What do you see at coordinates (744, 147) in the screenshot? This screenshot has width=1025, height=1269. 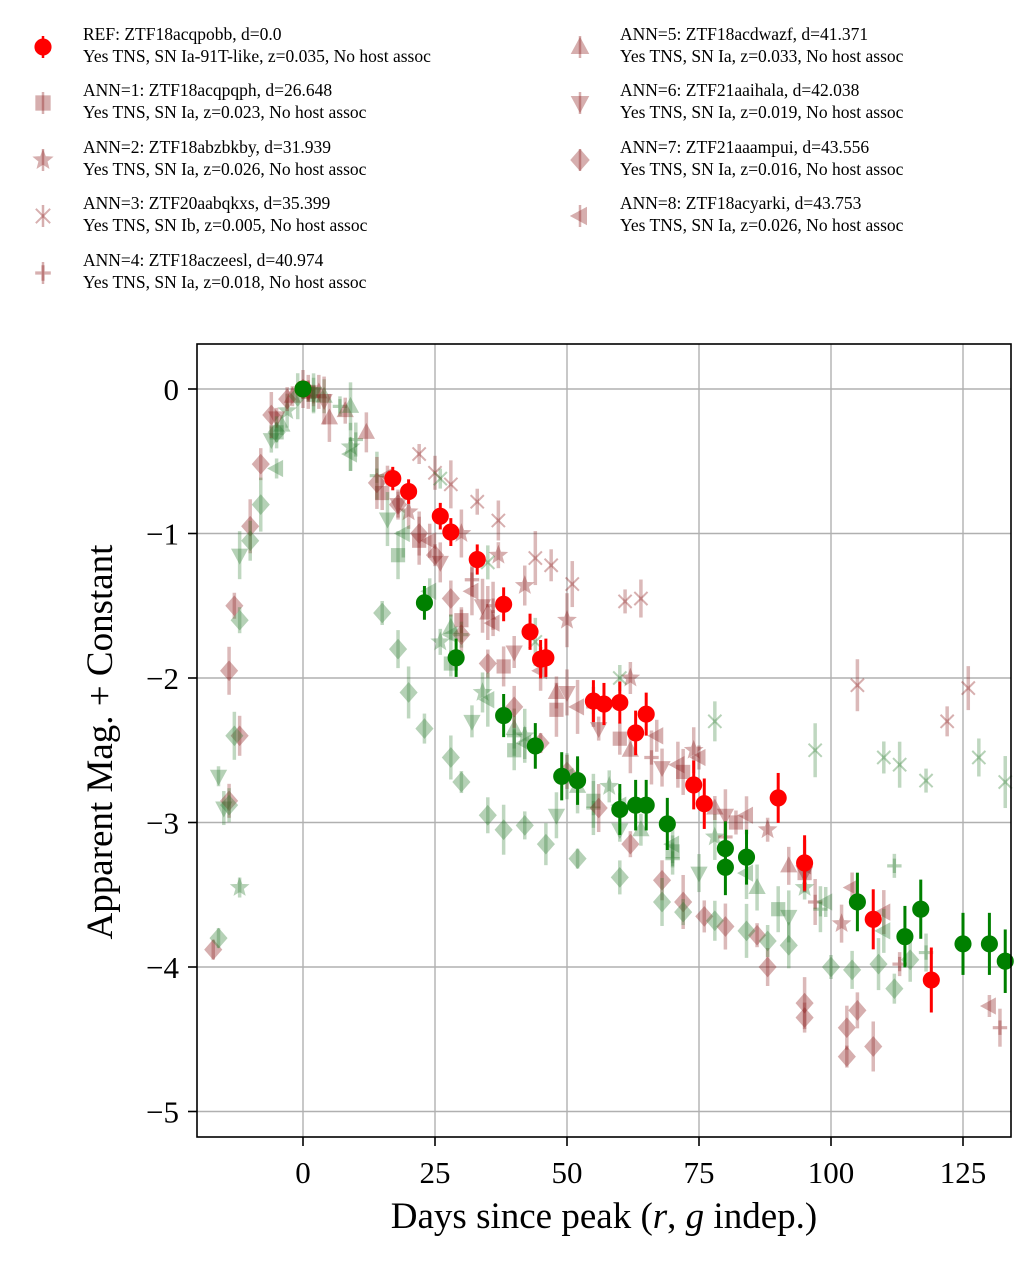 I see `legend-entry-name: ANN=7: ZTF21aaampui, d=43.556` at bounding box center [744, 147].